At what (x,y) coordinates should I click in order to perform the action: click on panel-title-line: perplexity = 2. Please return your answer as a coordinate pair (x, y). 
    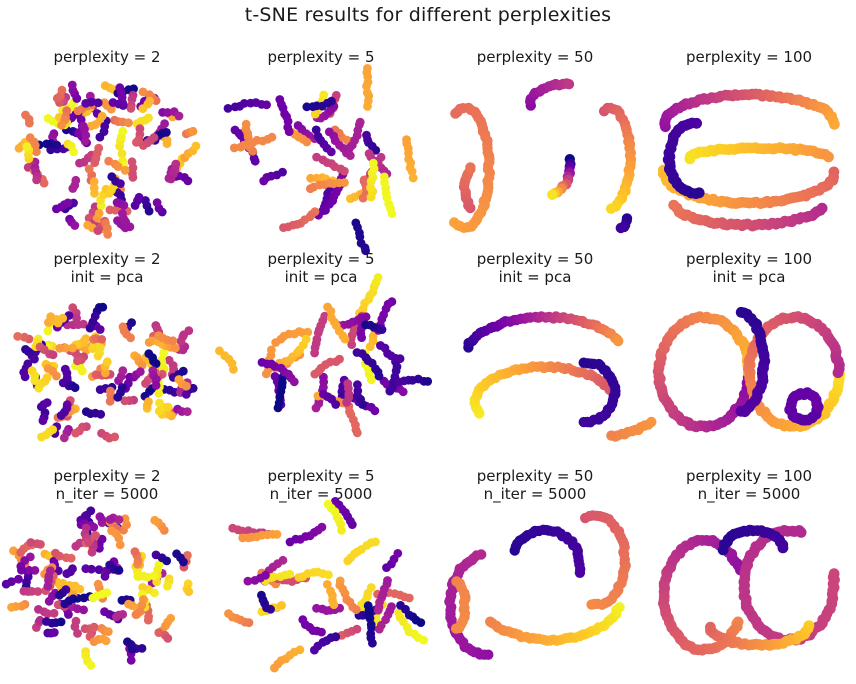
    Looking at the image, I should click on (107, 476).